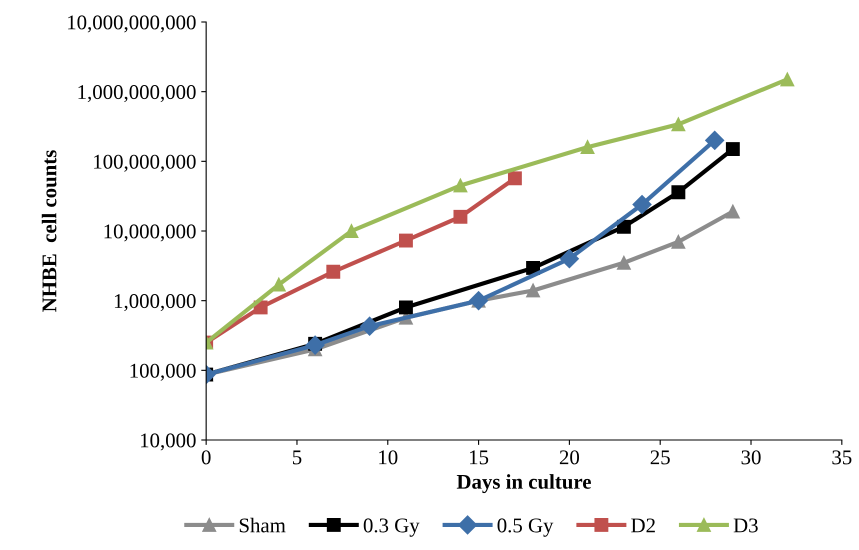 Image resolution: width=859 pixels, height=550 pixels. I want to click on y-tick-label: 10,000, so click(168, 441).